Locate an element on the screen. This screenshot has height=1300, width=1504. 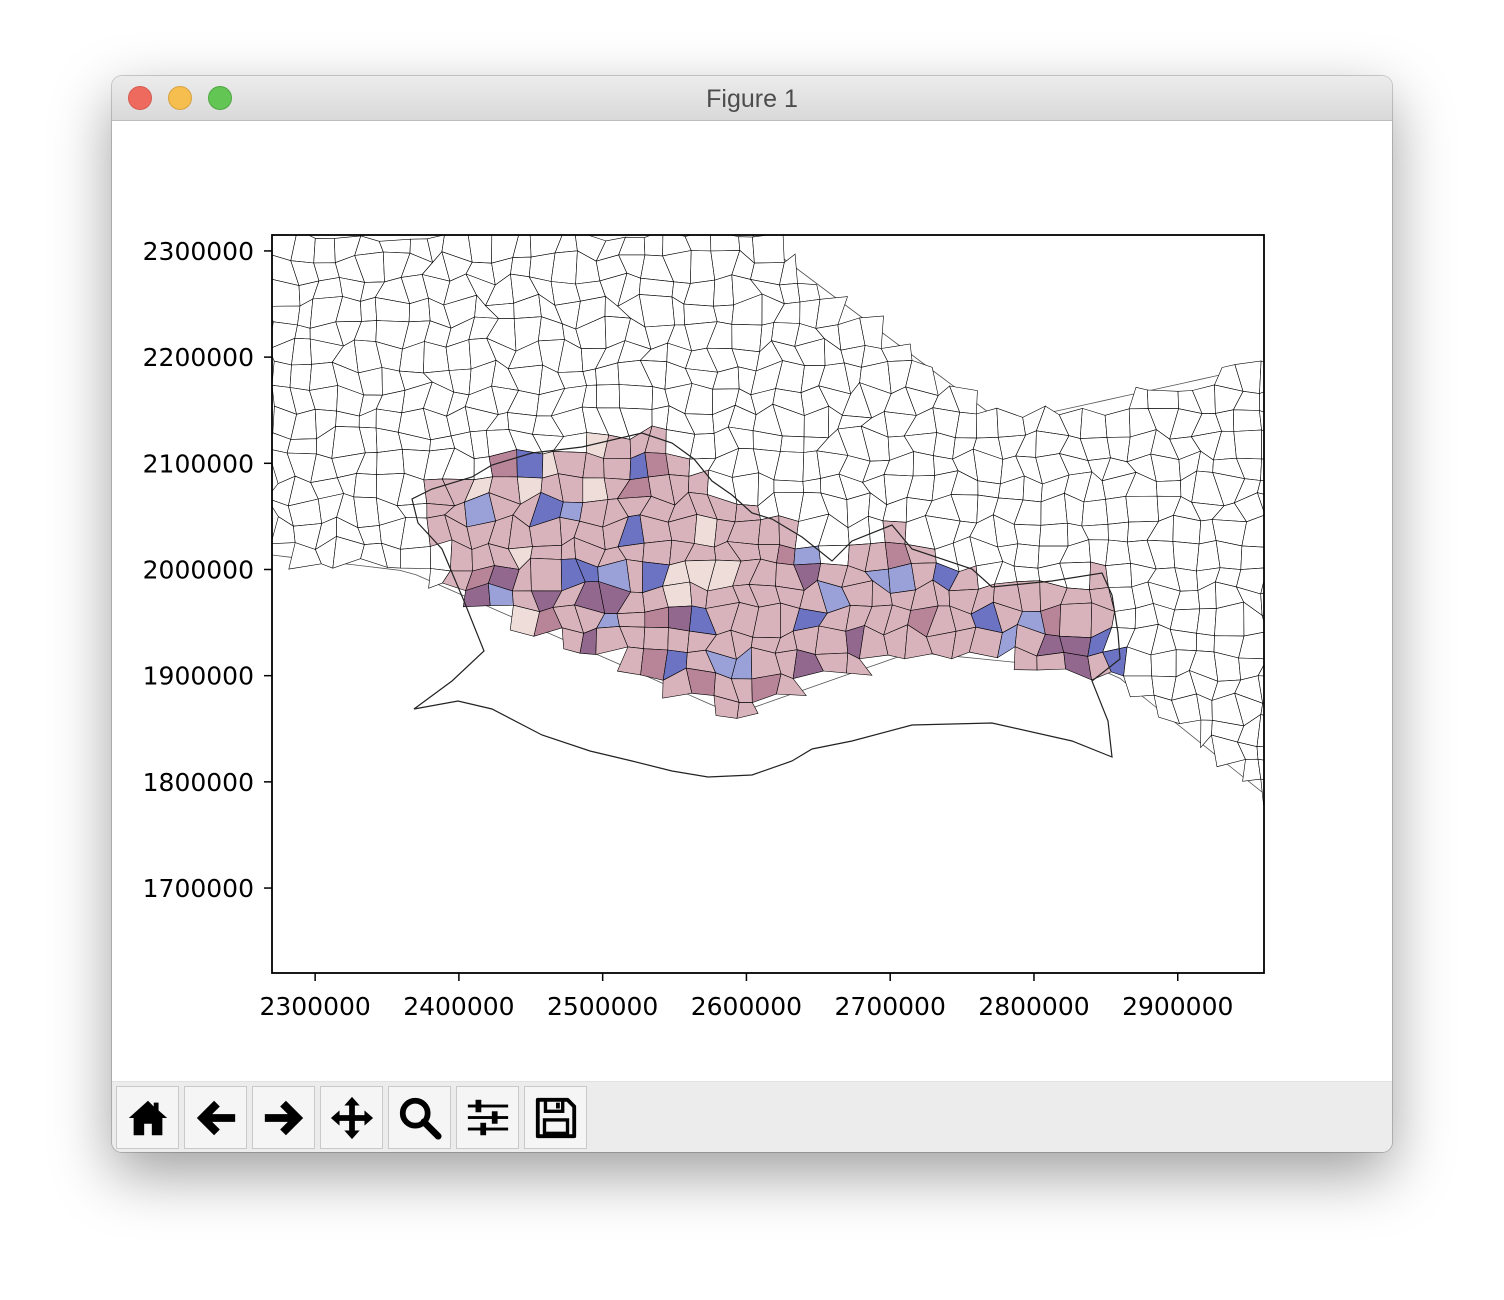
zoom-button is located at coordinates (419, 1117).